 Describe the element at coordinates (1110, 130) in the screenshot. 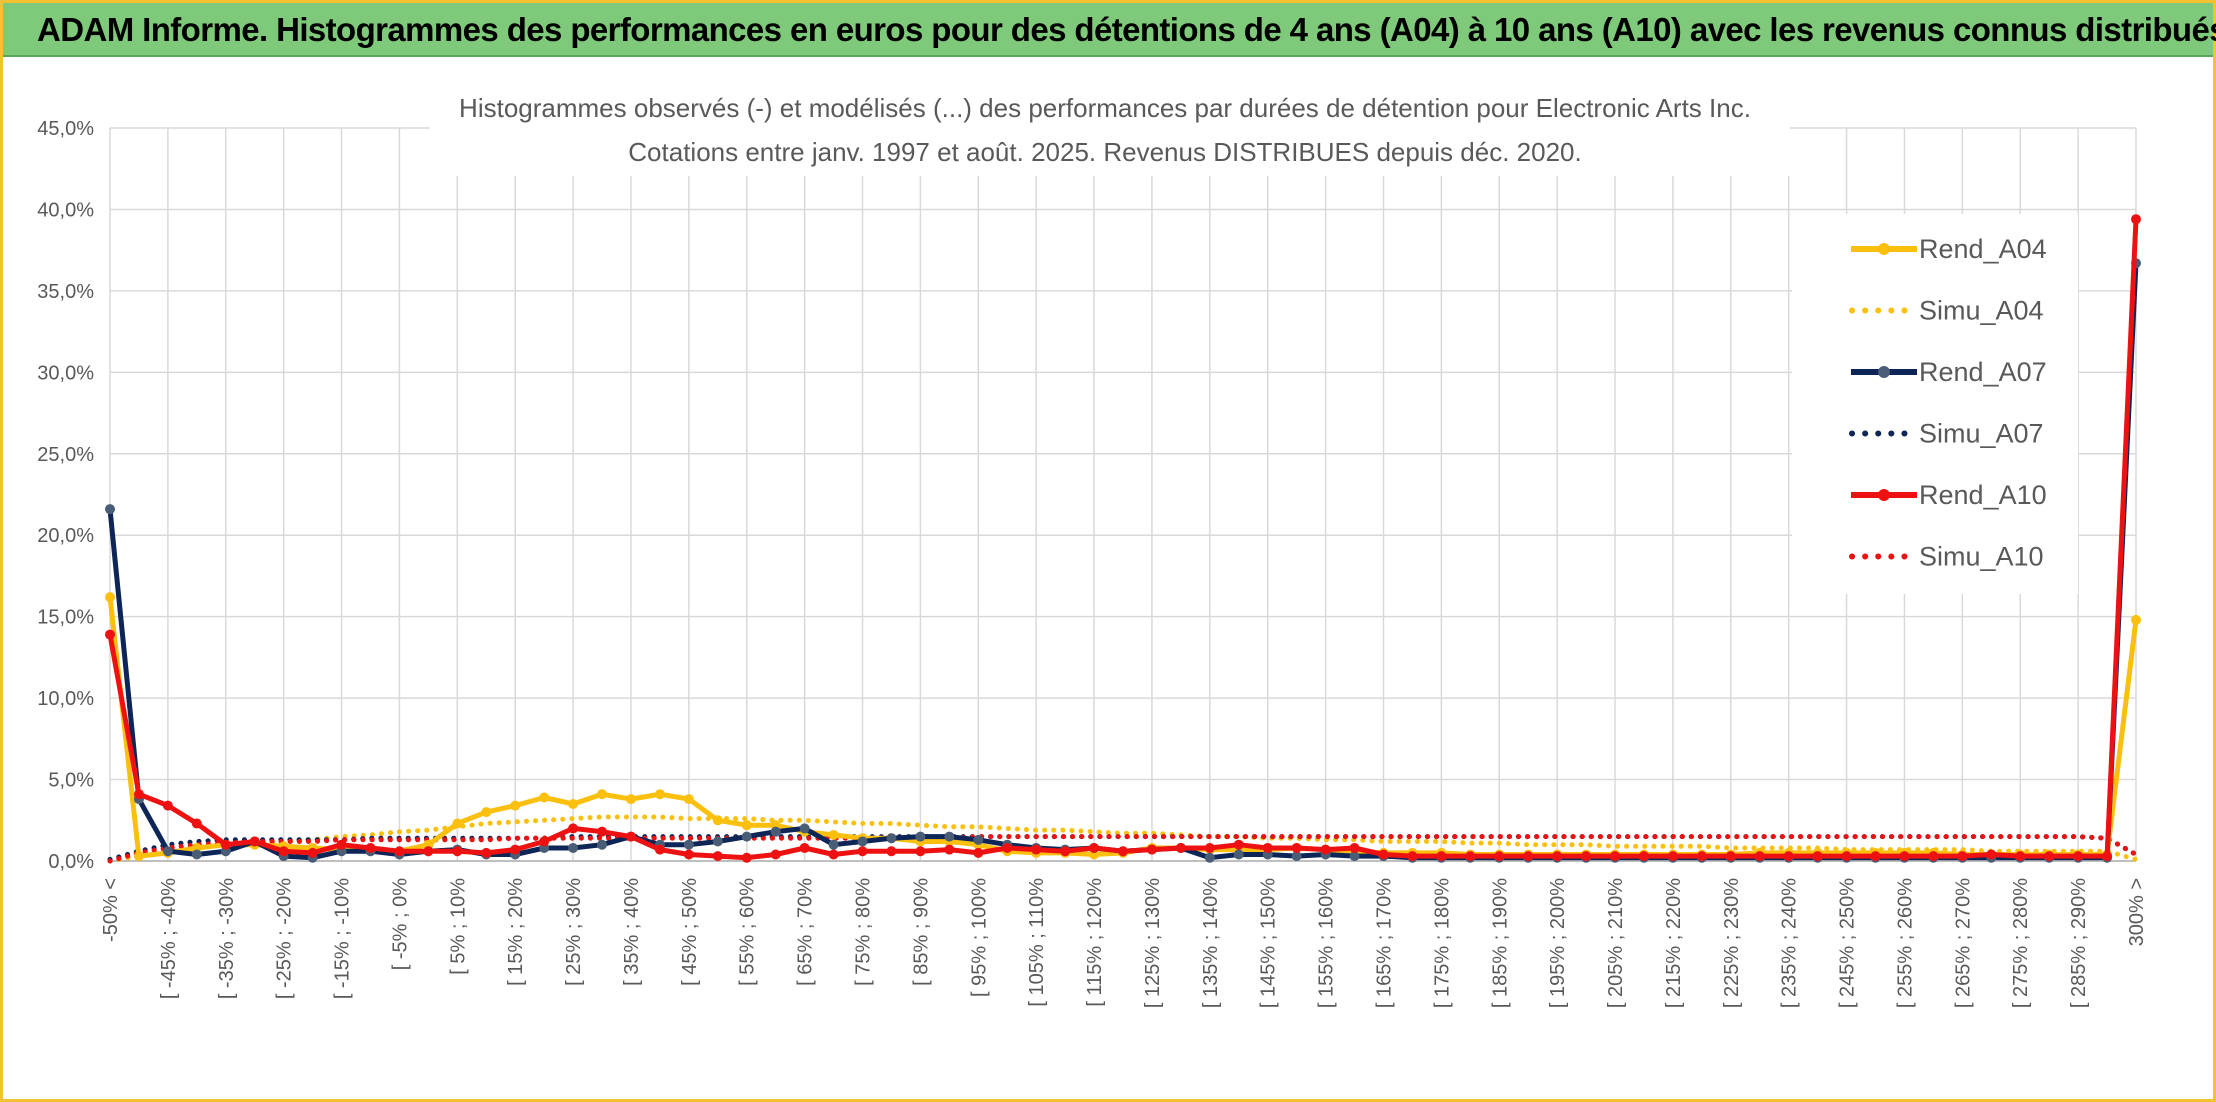

I see `title-background` at that location.